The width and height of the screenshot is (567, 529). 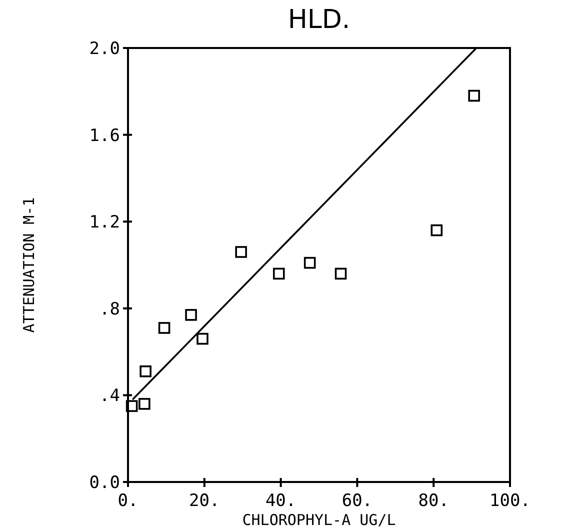 I want to click on y-tick-label: 1.2, so click(x=104, y=222).